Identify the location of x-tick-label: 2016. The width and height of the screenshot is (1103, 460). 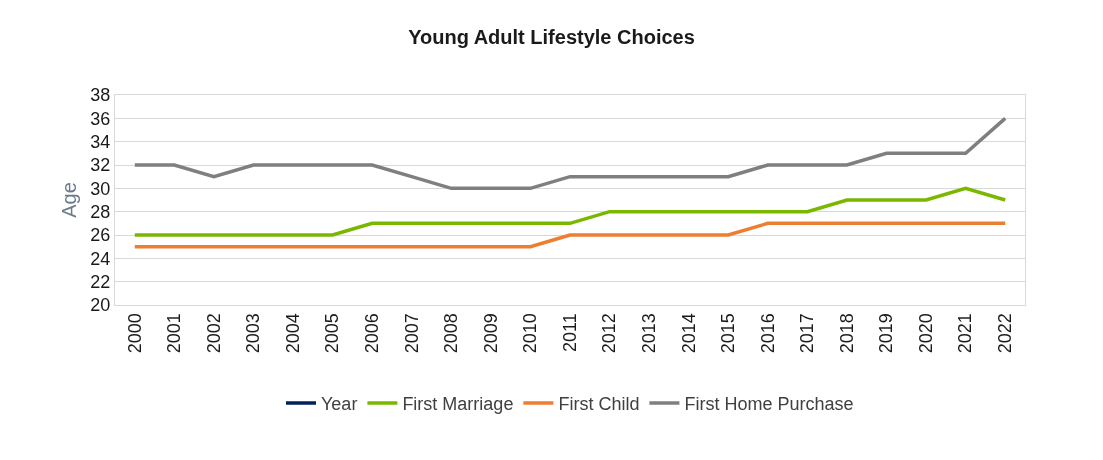
(767, 333).